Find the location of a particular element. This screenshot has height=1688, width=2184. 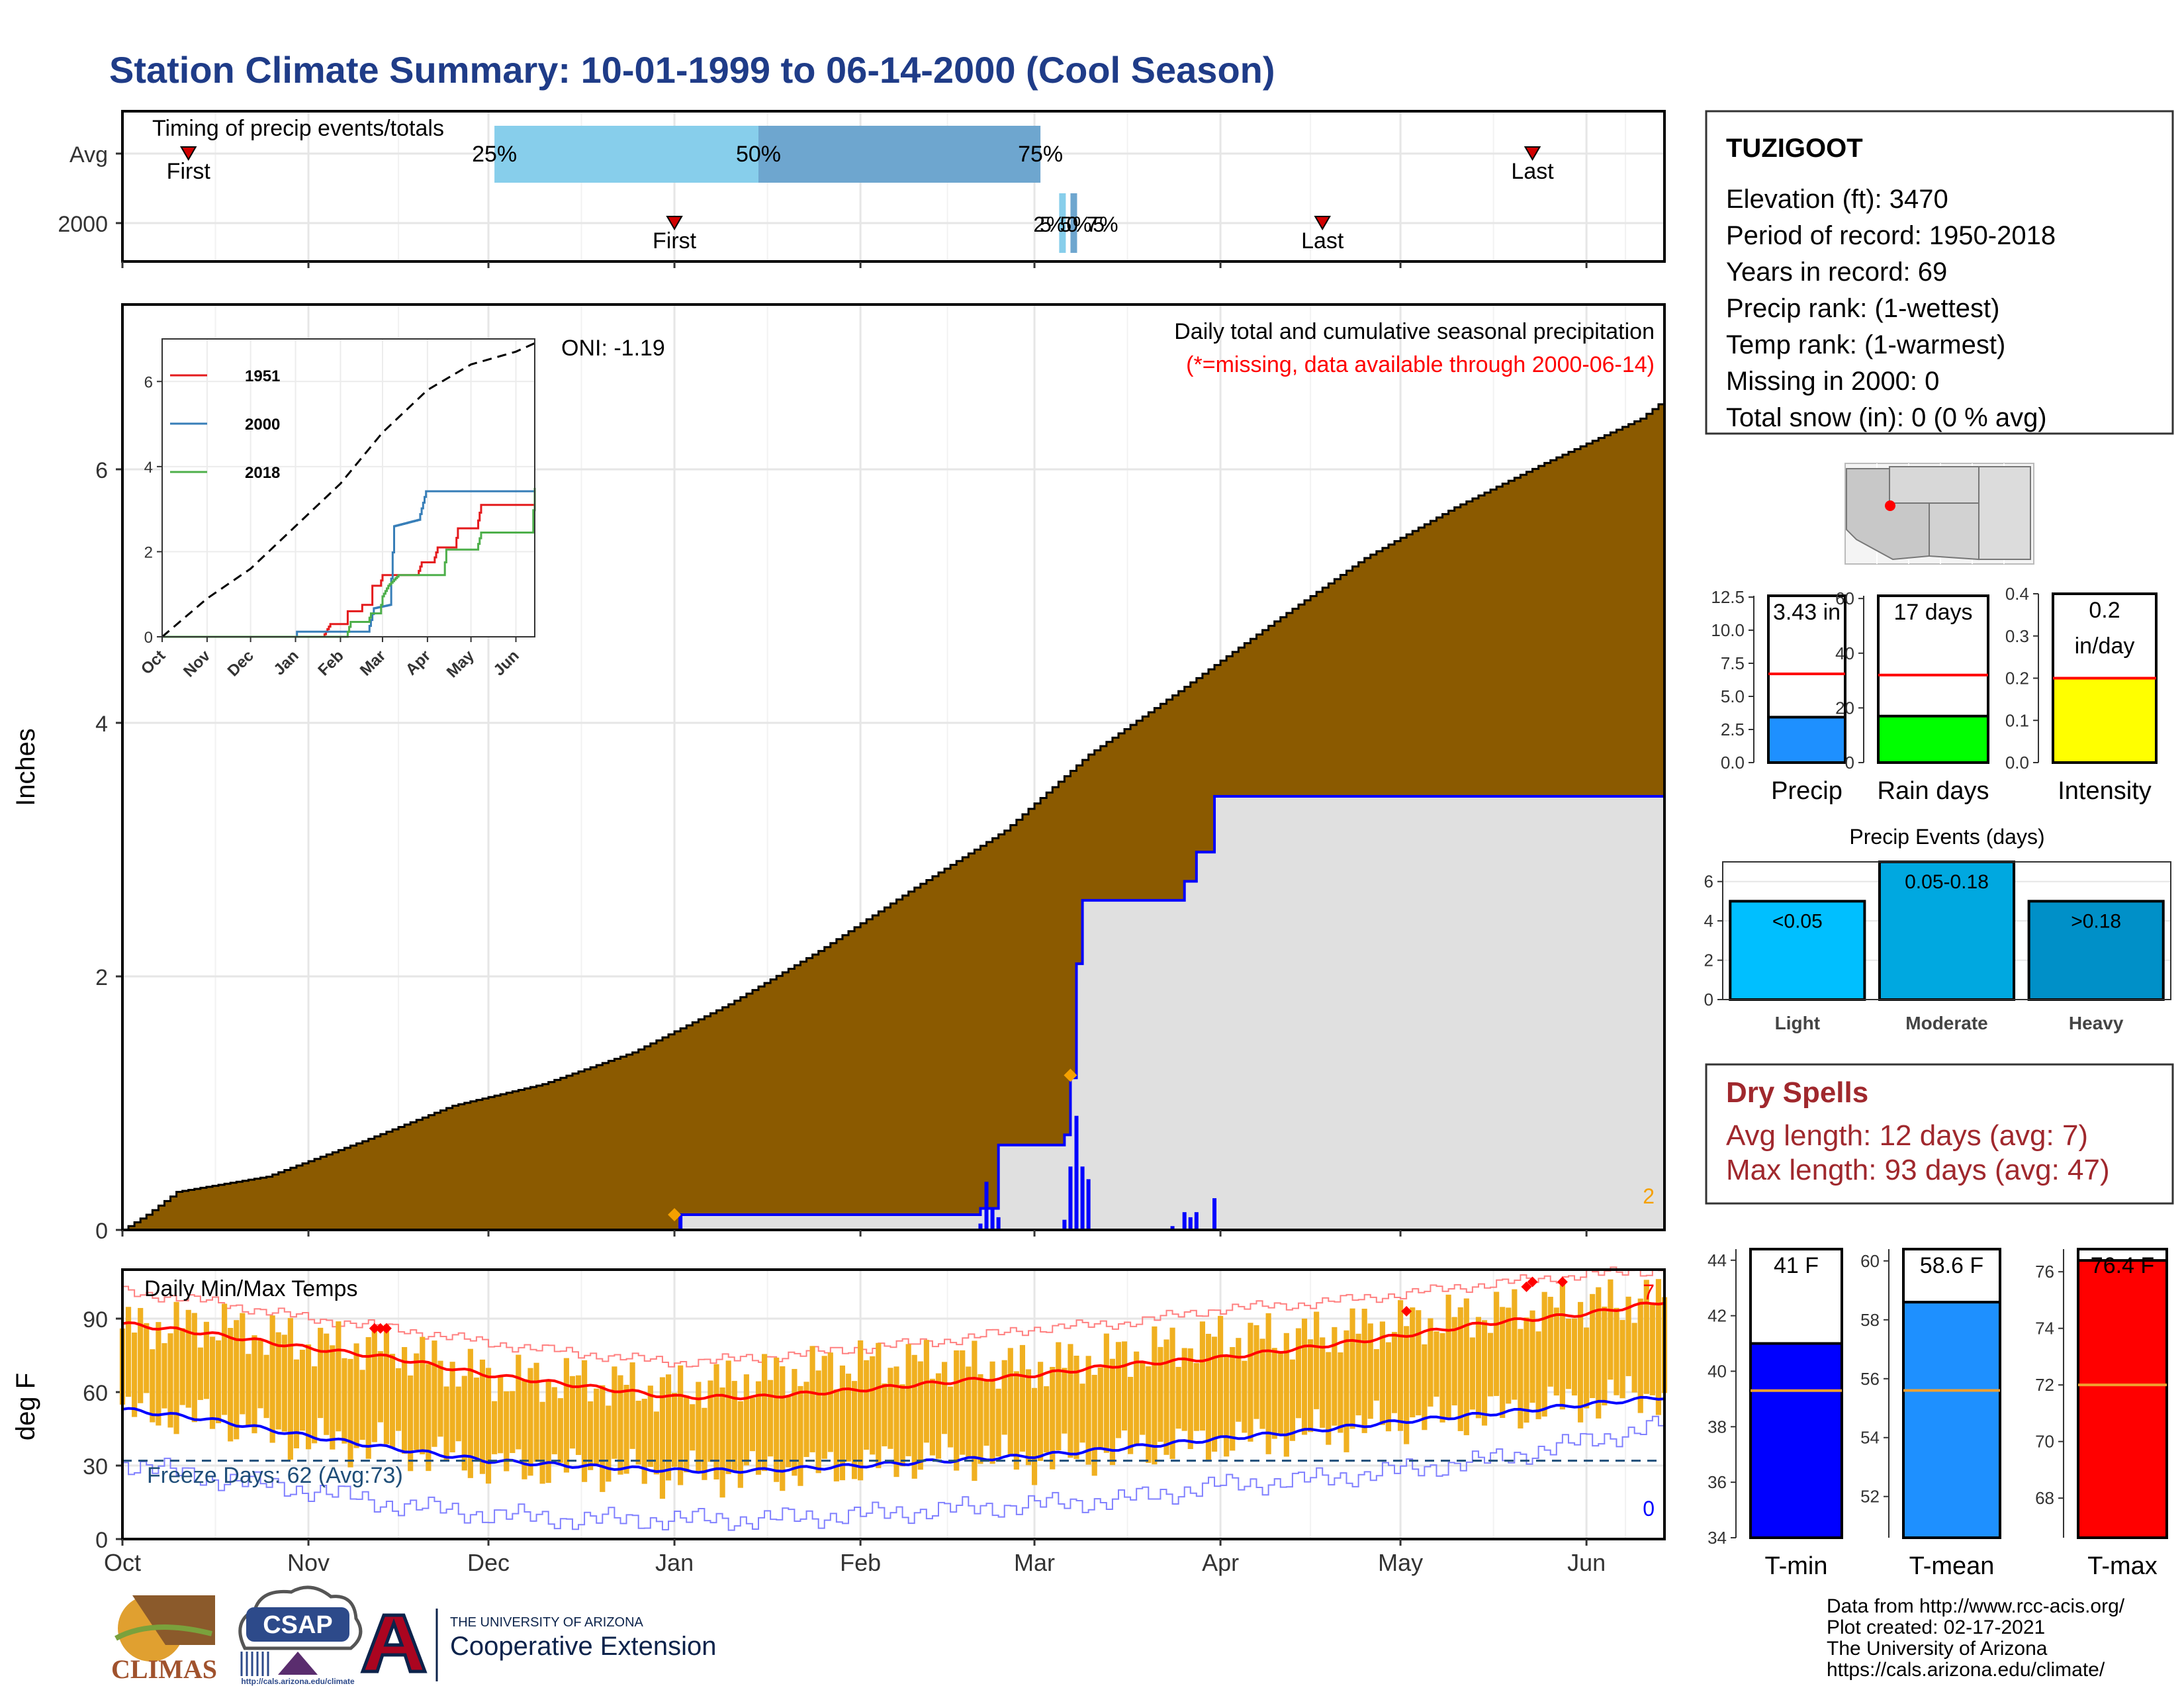

timing-marker is located at coordinates (1322, 223).